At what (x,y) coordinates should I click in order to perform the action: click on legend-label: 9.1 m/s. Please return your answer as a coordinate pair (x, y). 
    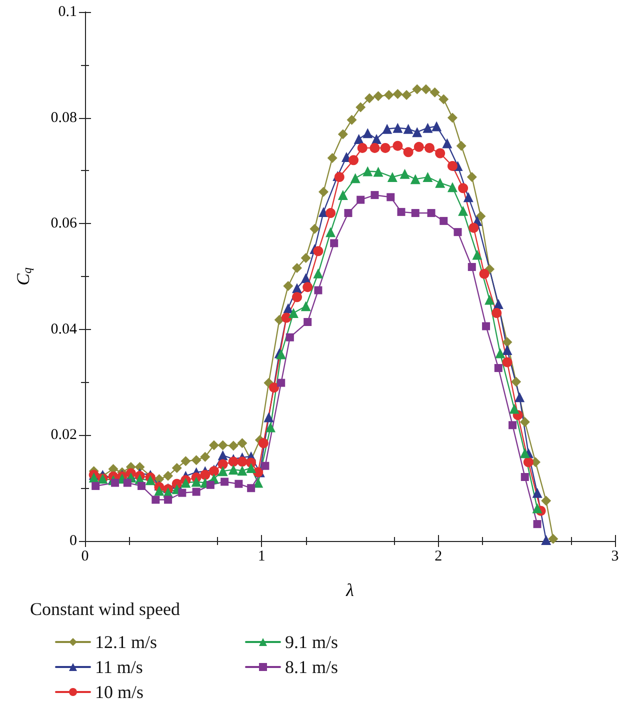
    Looking at the image, I should click on (311, 642).